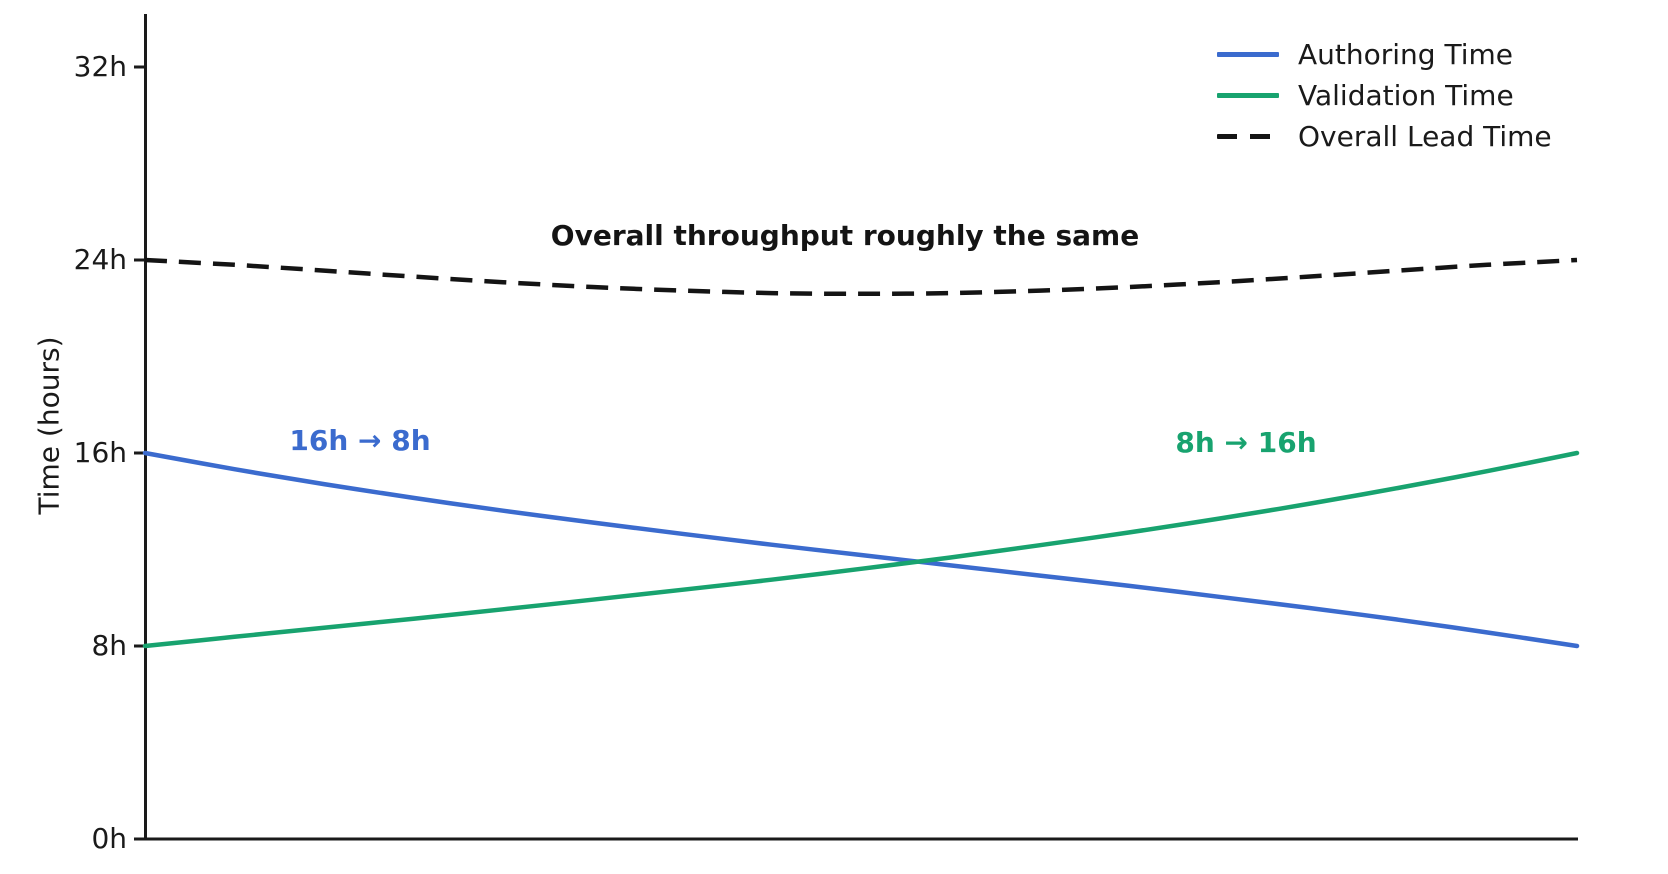 Image resolution: width=1668 pixels, height=874 pixels. Describe the element at coordinates (100, 66) in the screenshot. I see `y-tick-label: 32h` at that location.